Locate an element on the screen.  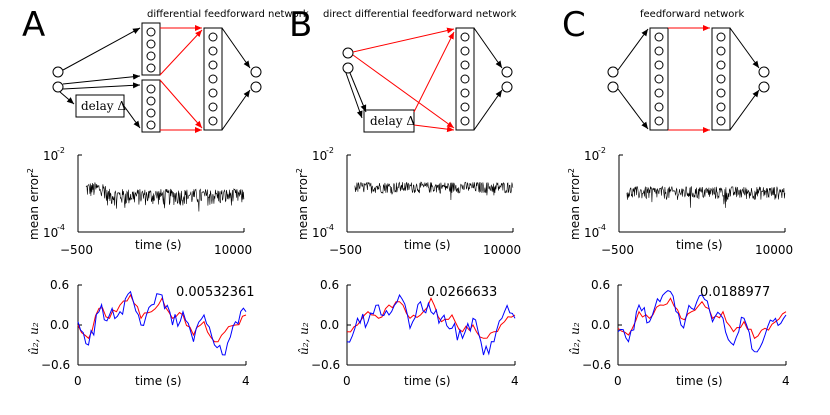
hidden-layer-b is located at coordinates (465, 79).